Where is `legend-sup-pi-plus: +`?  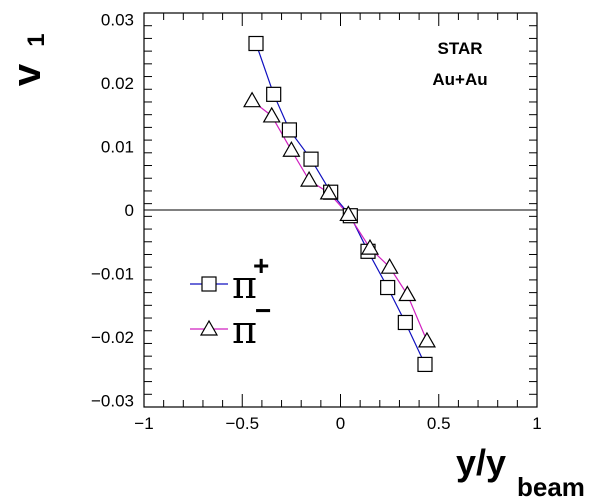 legend-sup-pi-plus: + is located at coordinates (261, 265).